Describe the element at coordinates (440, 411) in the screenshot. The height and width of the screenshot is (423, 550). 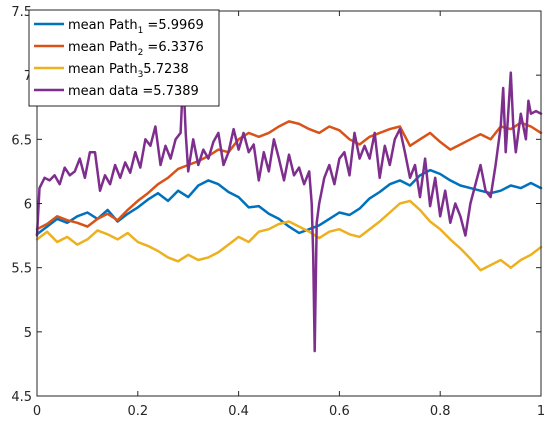
I see `x-tick-label: 0.8` at that location.